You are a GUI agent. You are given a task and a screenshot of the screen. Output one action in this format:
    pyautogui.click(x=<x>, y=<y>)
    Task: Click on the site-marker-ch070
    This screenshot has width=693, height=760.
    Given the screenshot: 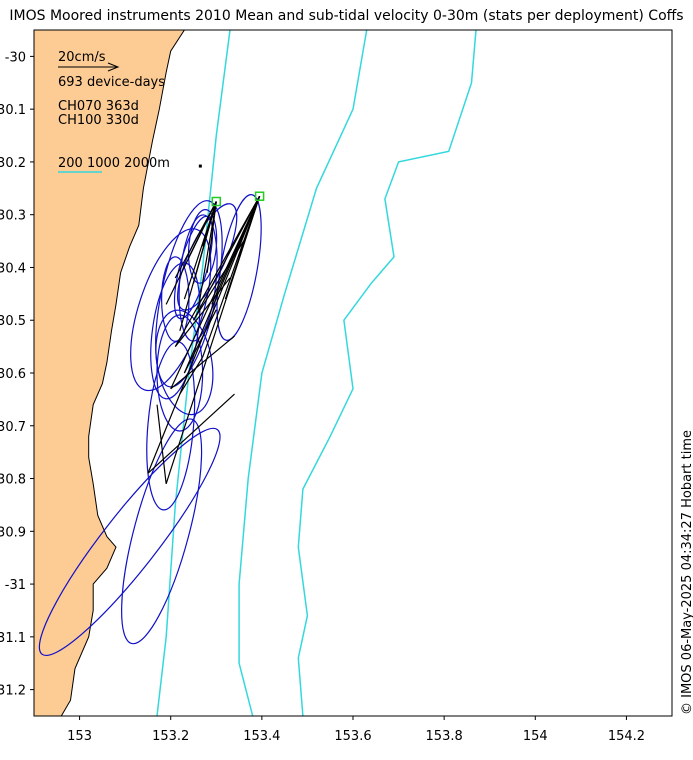 What is the action you would take?
    pyautogui.click(x=216, y=201)
    